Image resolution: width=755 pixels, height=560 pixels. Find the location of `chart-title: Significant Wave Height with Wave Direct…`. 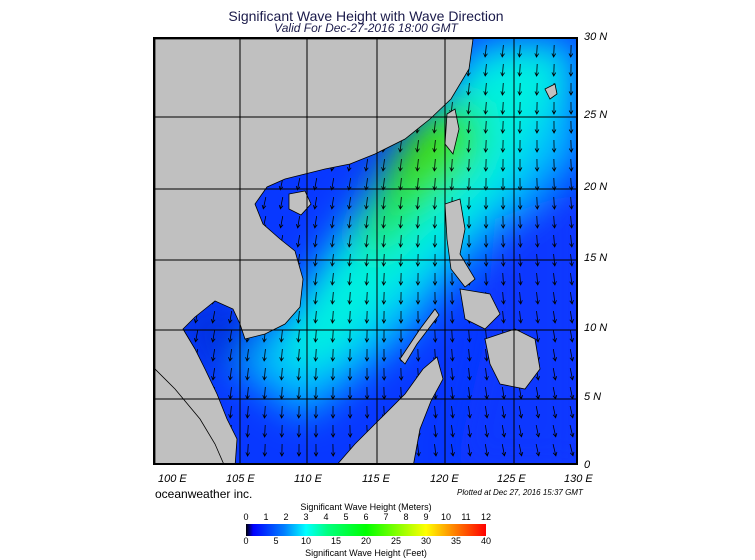

chart-title: Significant Wave Height with Wave Direct… is located at coordinates (366, 16).